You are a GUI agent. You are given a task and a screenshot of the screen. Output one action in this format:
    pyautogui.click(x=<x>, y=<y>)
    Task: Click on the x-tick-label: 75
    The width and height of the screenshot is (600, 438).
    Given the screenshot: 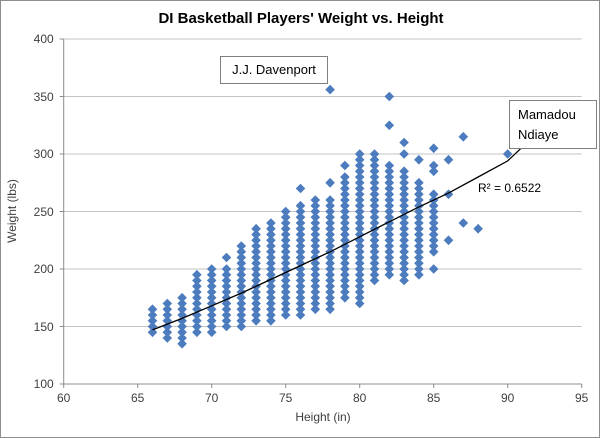 What is the action you would take?
    pyautogui.click(x=286, y=398)
    